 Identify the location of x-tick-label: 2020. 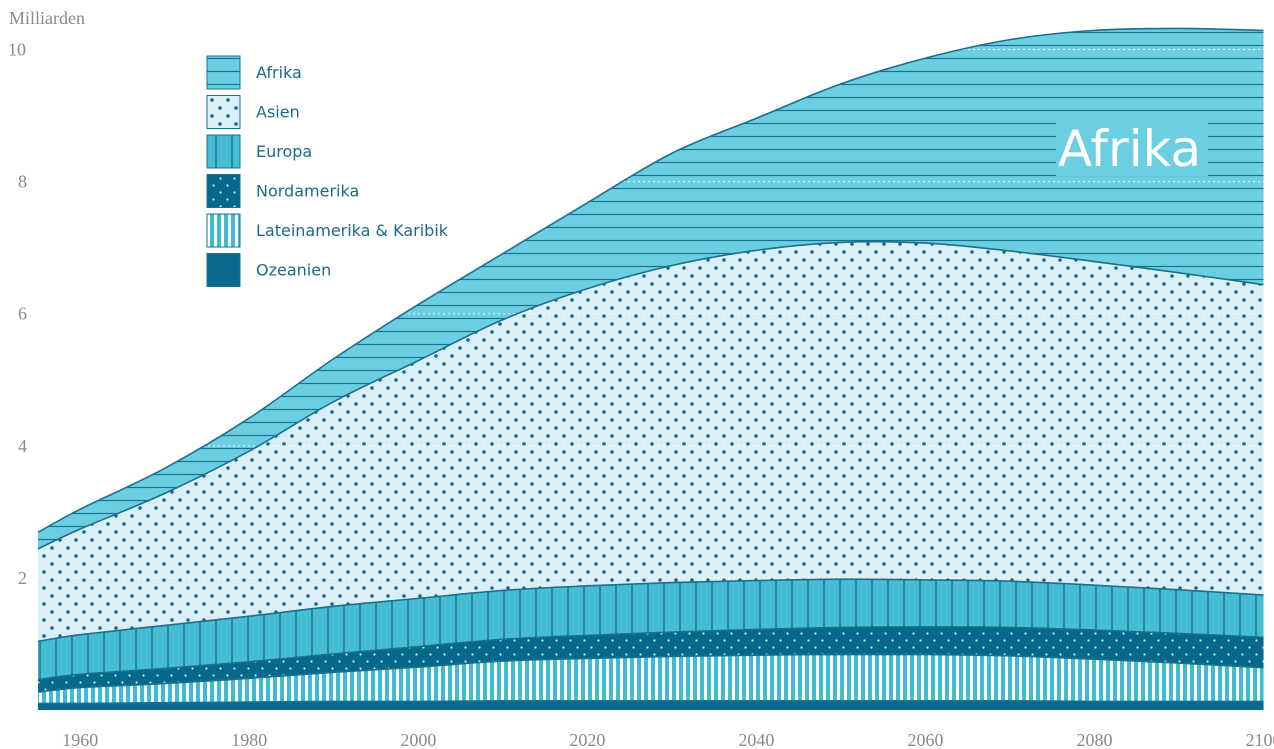
(587, 739).